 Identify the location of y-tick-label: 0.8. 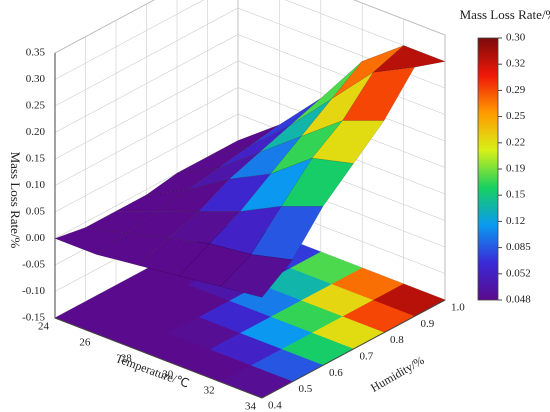
(397, 340).